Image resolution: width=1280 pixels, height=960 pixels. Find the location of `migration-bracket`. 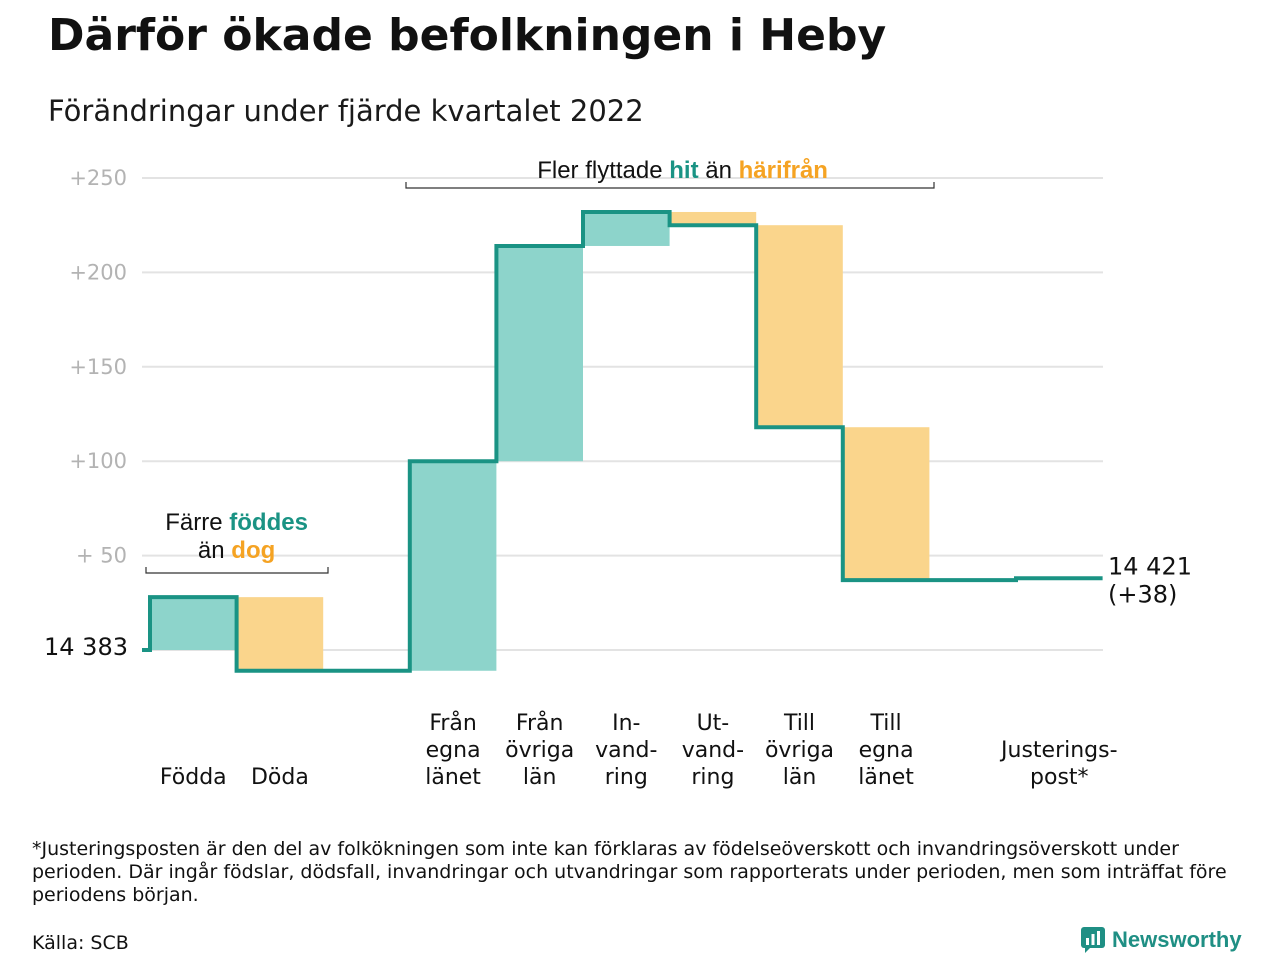

migration-bracket is located at coordinates (670, 185).